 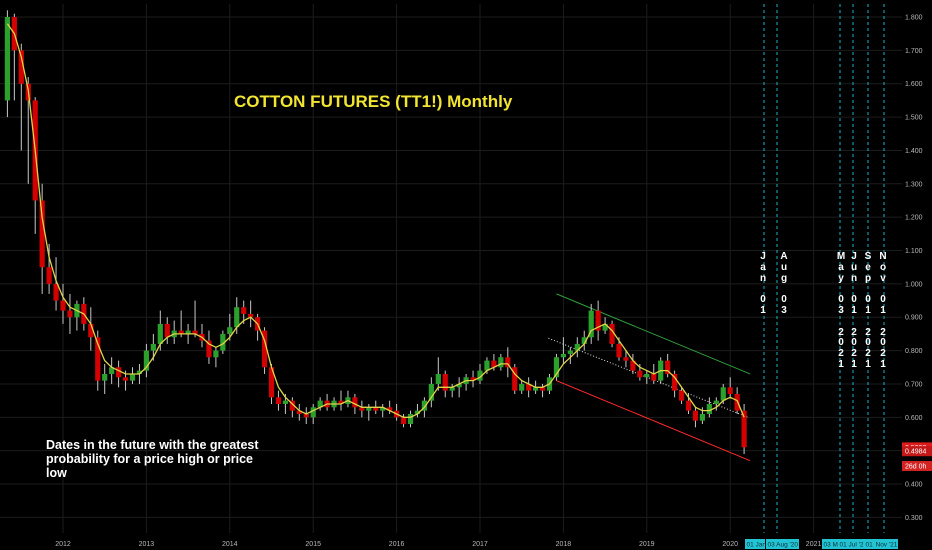 What do you see at coordinates (854, 545) in the screenshot?
I see `time-badge-label: 01 Jul '21` at bounding box center [854, 545].